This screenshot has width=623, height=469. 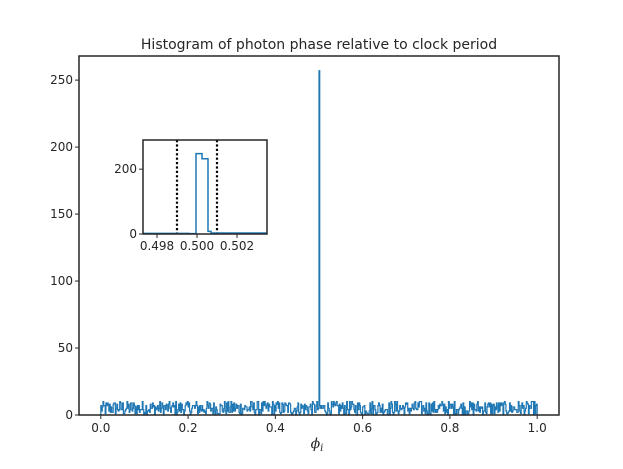 What do you see at coordinates (61, 281) in the screenshot?
I see `y-tick-label: 100` at bounding box center [61, 281].